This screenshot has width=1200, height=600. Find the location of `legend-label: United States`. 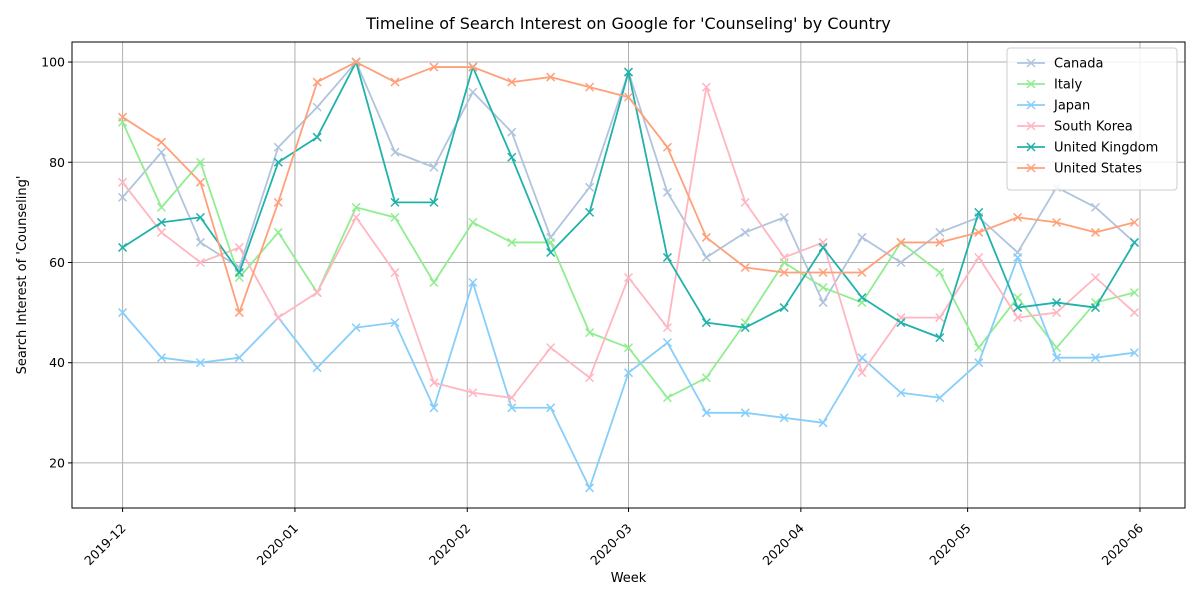

legend-label: United States is located at coordinates (1098, 169).